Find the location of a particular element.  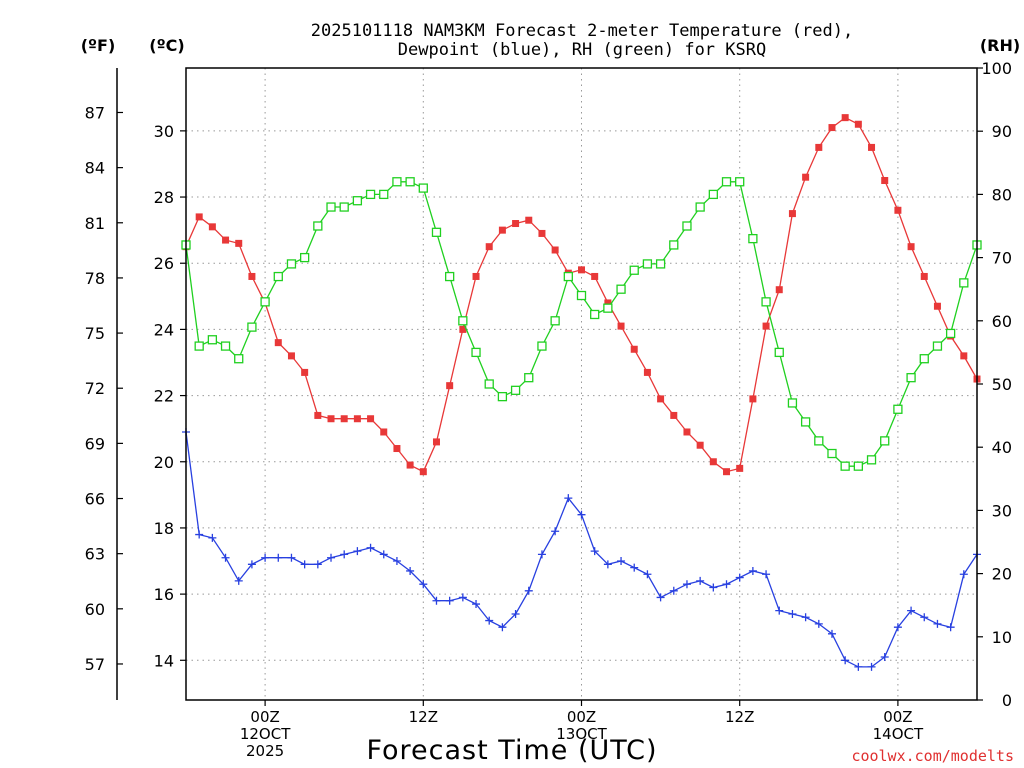

time-tick-label: 00Z is located at coordinates (581, 717).